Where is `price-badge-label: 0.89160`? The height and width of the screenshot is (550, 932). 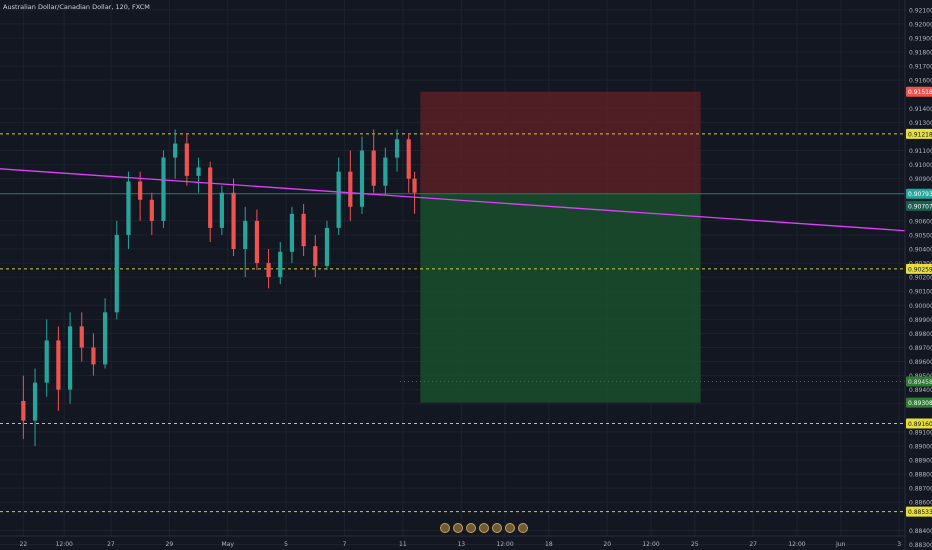 price-badge-label: 0.89160 is located at coordinates (920, 424).